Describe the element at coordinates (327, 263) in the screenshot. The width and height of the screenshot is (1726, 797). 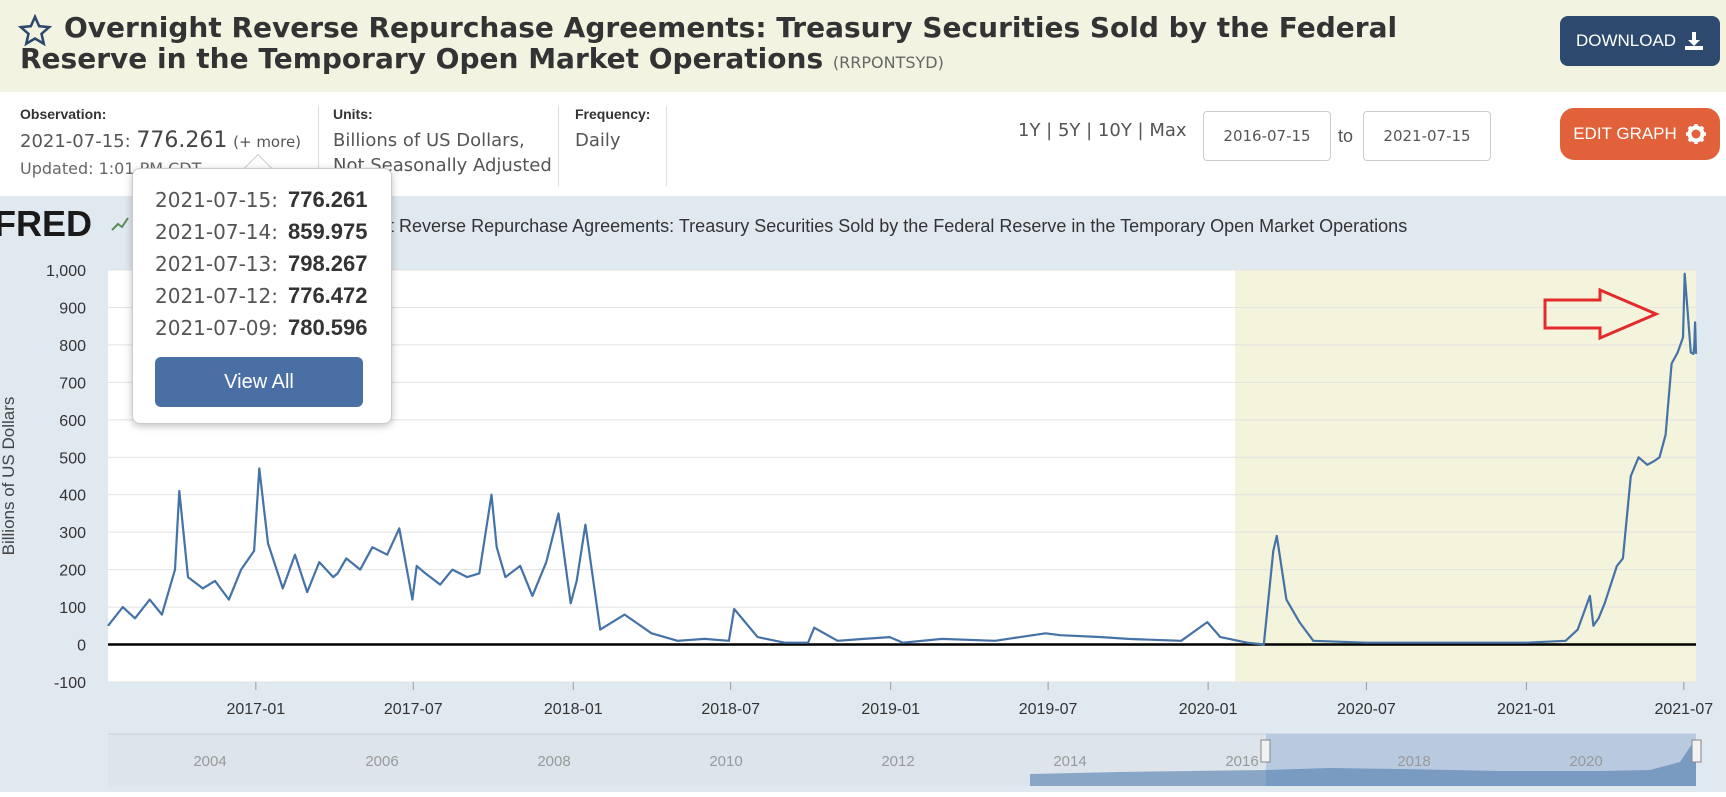
I see `popup-value: 798.267` at that location.